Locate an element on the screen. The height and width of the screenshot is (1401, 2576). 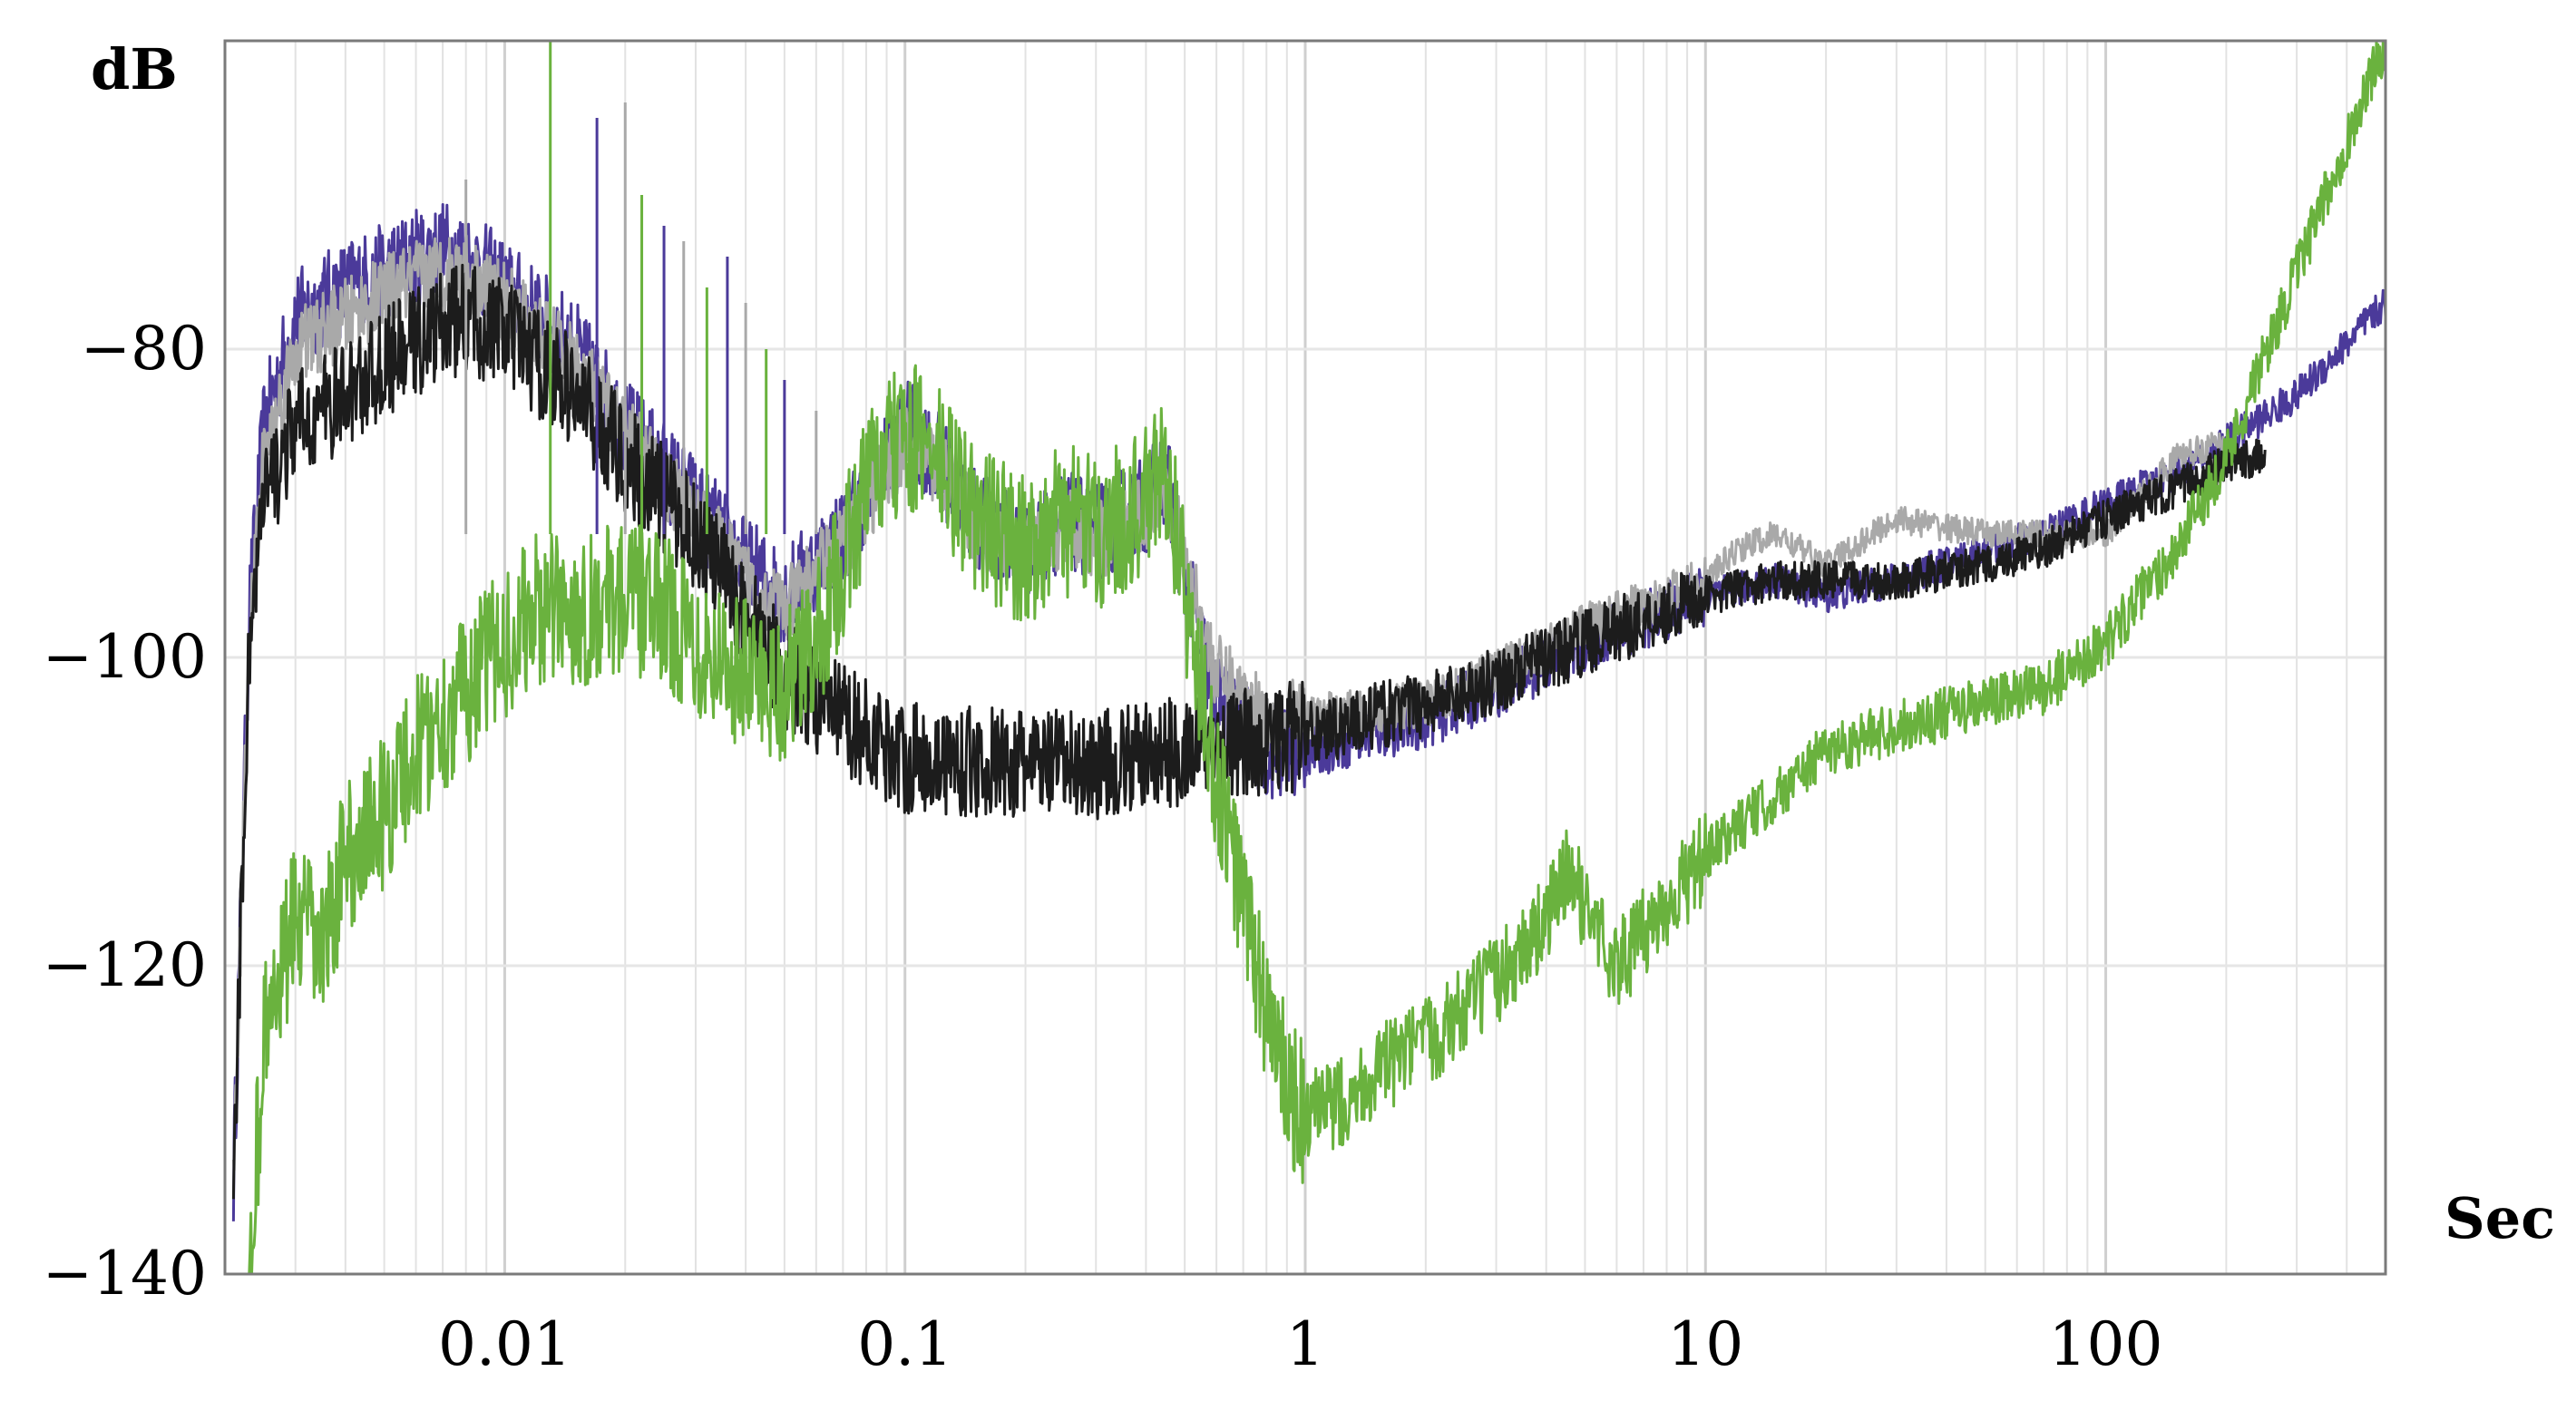
y-axis-title: dB is located at coordinates (134, 69).